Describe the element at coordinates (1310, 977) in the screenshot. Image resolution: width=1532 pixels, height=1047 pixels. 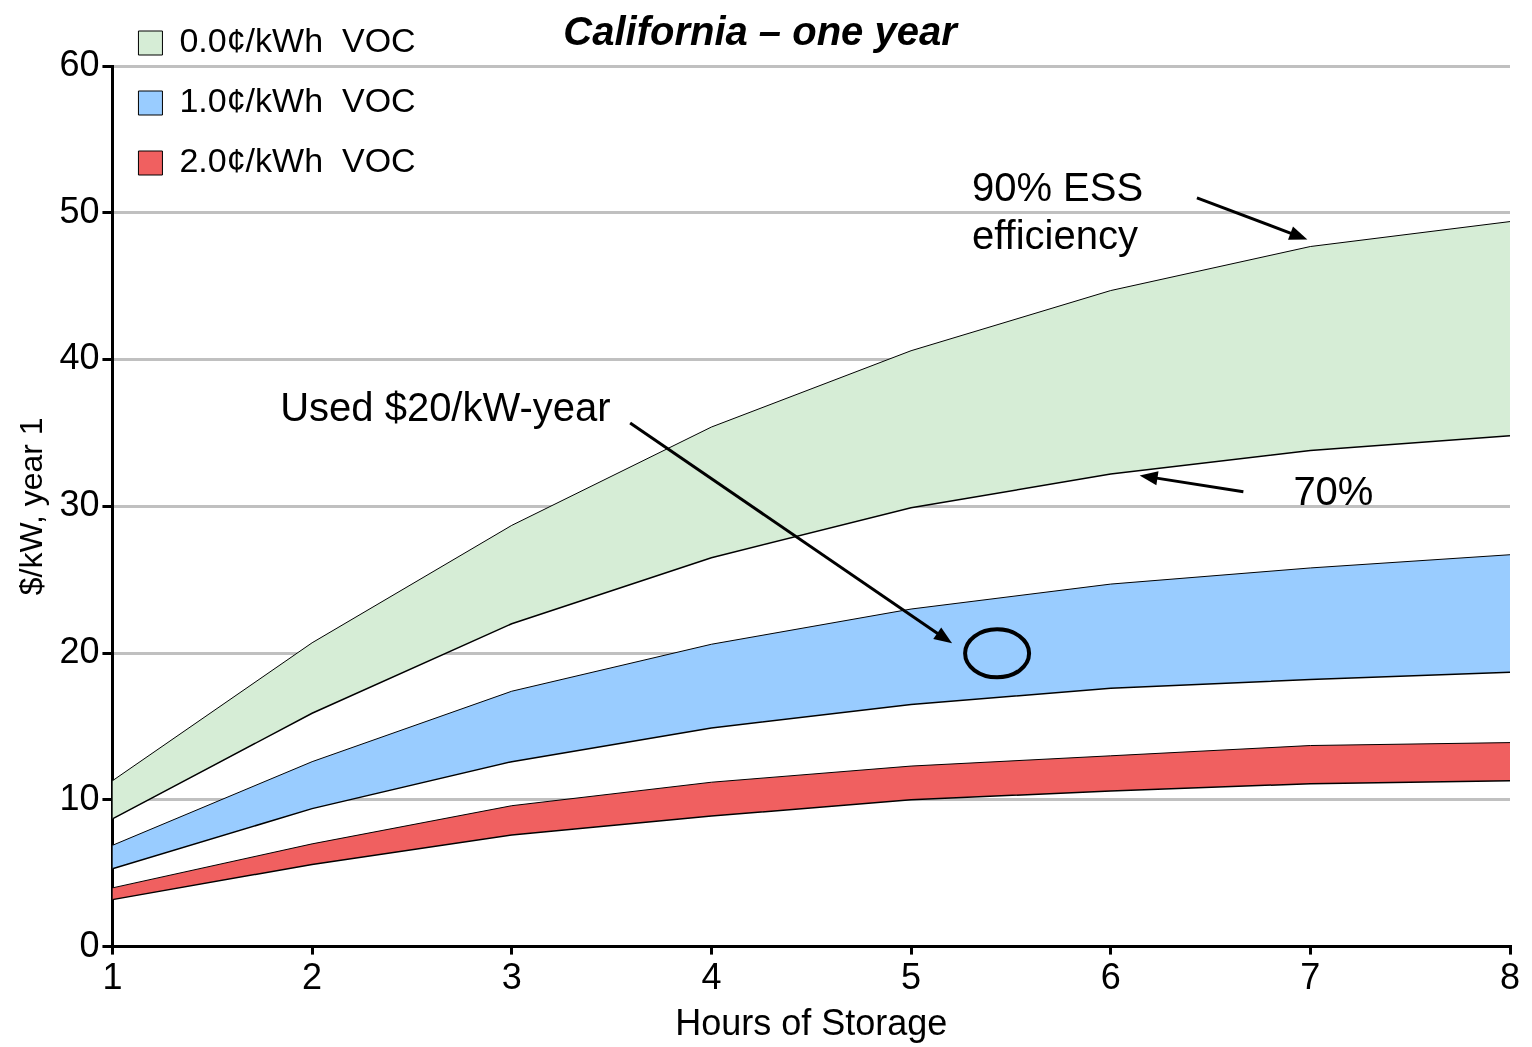
I see `x-tick-label: 7` at that location.